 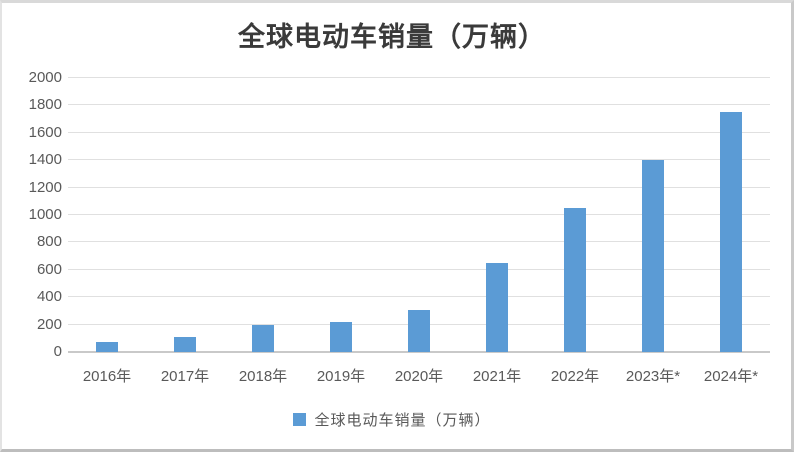 I want to click on bar-2020年, so click(x=419, y=330).